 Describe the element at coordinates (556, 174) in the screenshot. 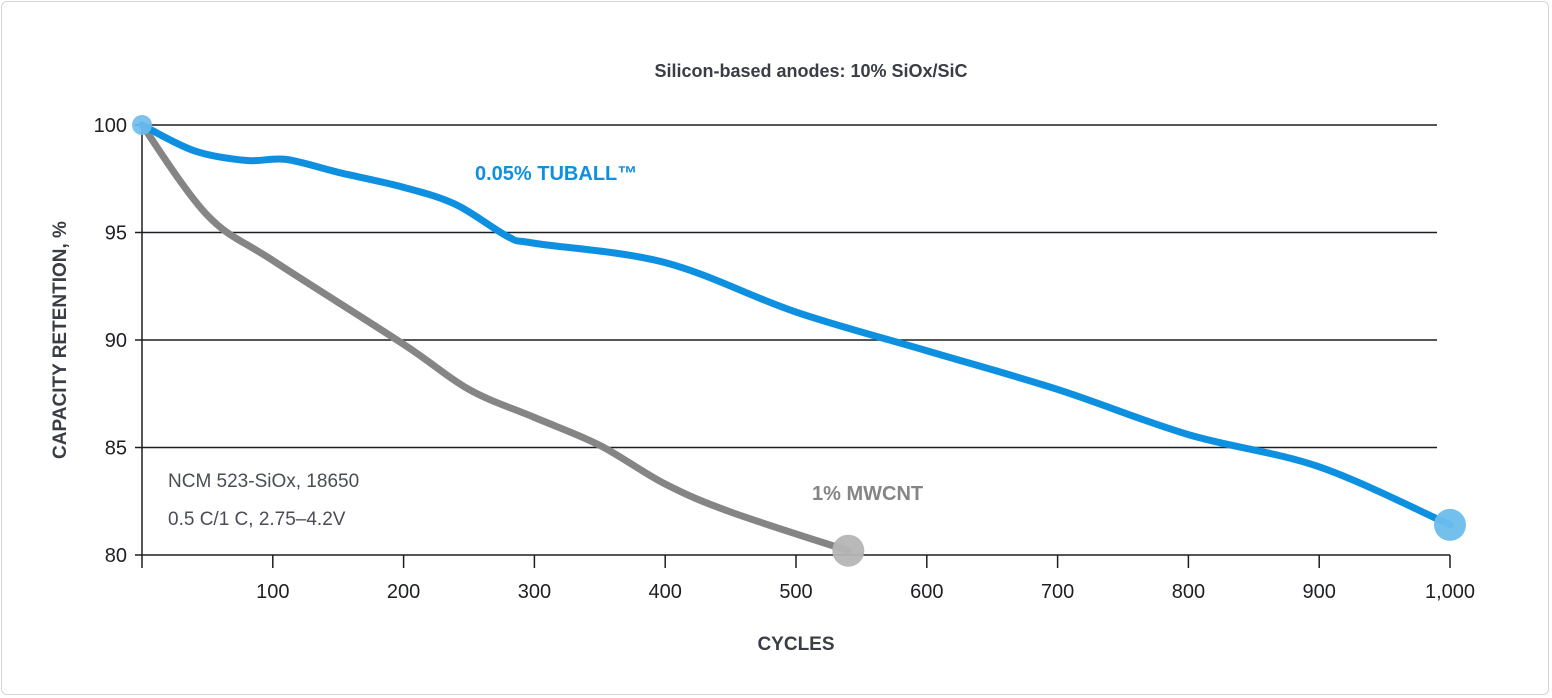

I see `legend-label-tuball: 0.05% TUBALL™` at that location.